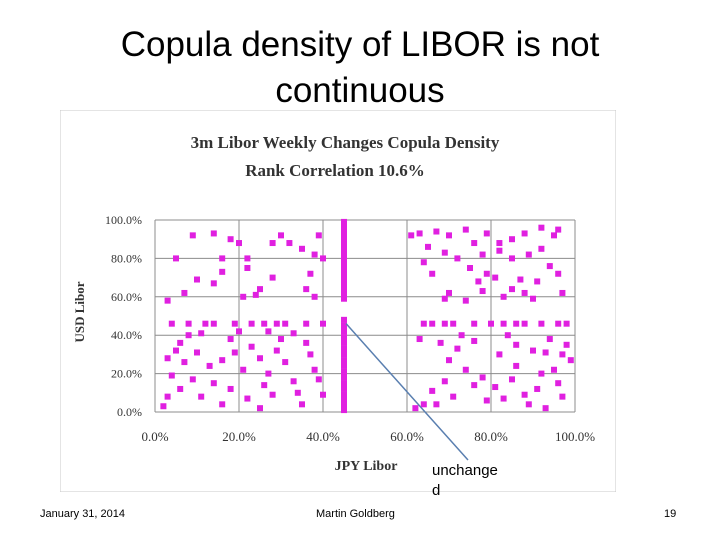 The width and height of the screenshot is (720, 540). What do you see at coordinates (407, 436) in the screenshot?
I see `x-tick-label: 60.0%` at bounding box center [407, 436].